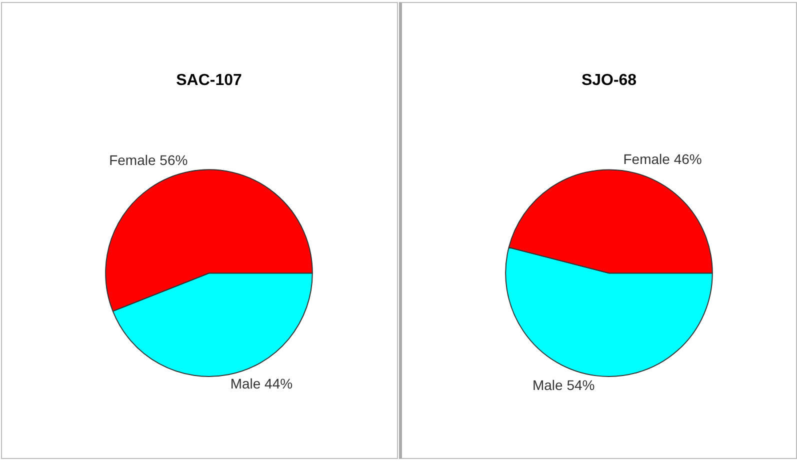 This screenshot has height=461, width=797. I want to click on slice-label: Male 44%, so click(261, 384).